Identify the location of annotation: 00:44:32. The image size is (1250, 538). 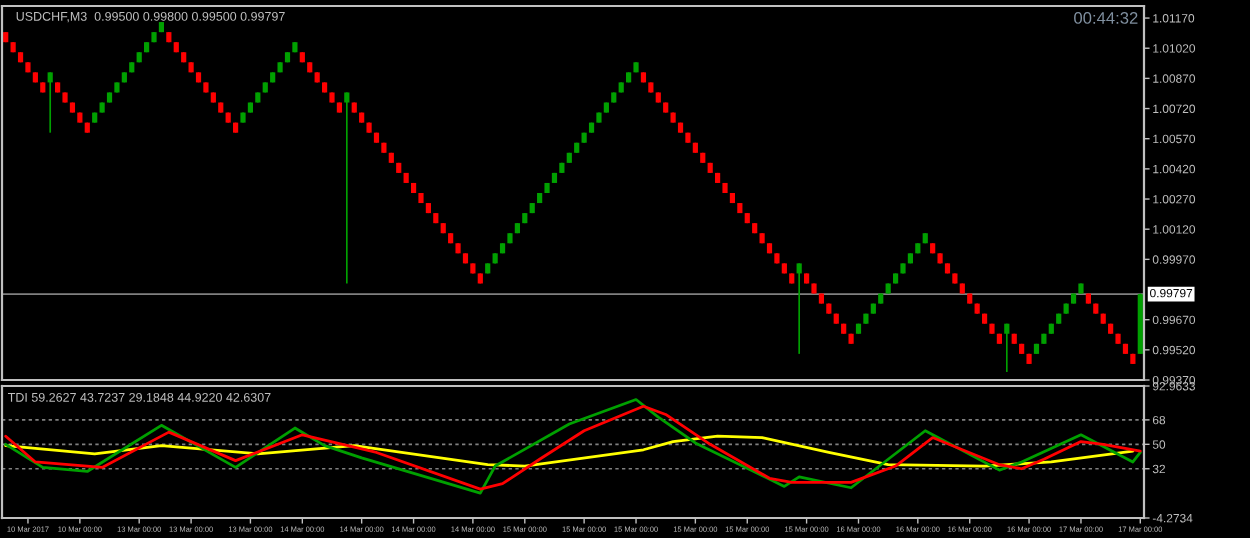
(1106, 18).